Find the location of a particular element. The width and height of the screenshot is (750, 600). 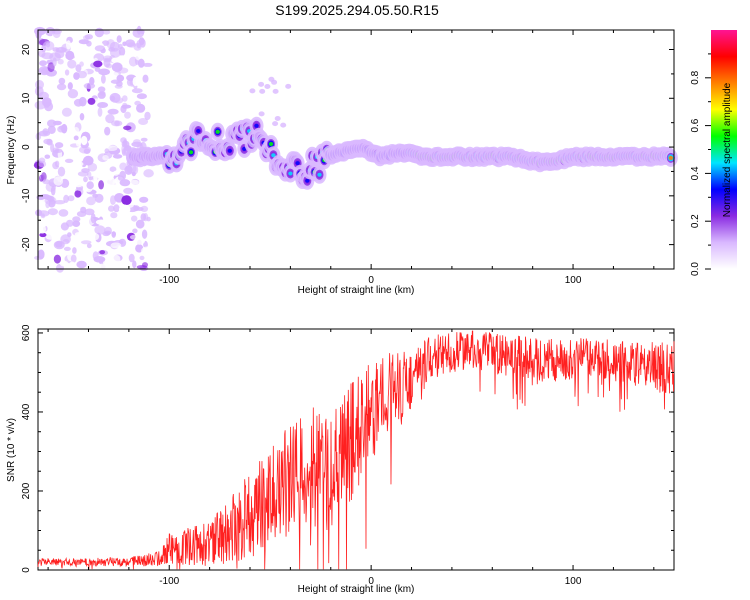

snr-x-tick-label: 100 is located at coordinates (573, 581).